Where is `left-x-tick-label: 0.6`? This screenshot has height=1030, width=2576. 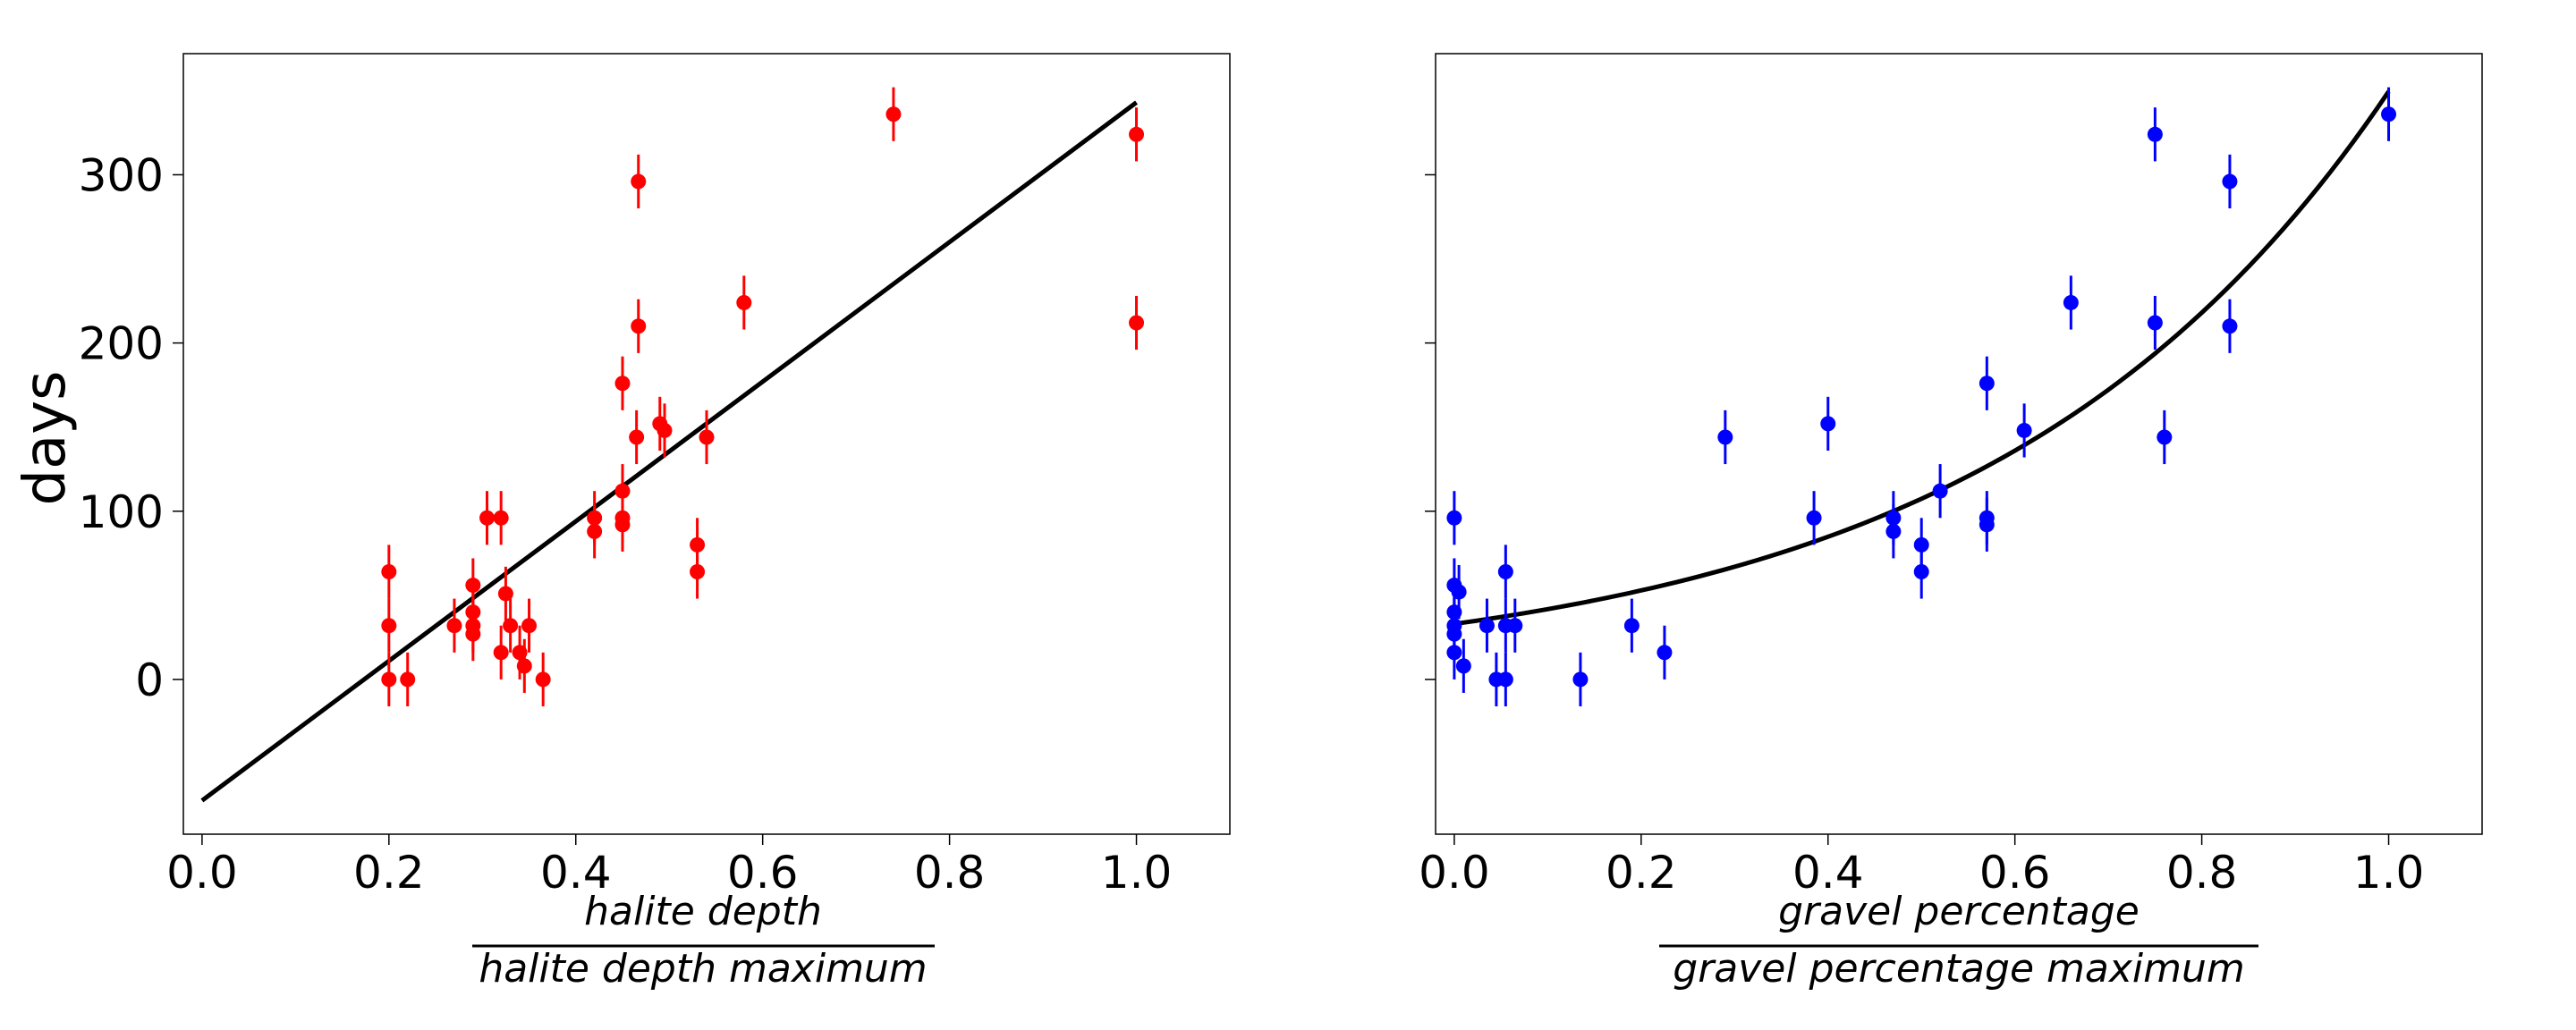
left-x-tick-label: 0.6 is located at coordinates (763, 873).